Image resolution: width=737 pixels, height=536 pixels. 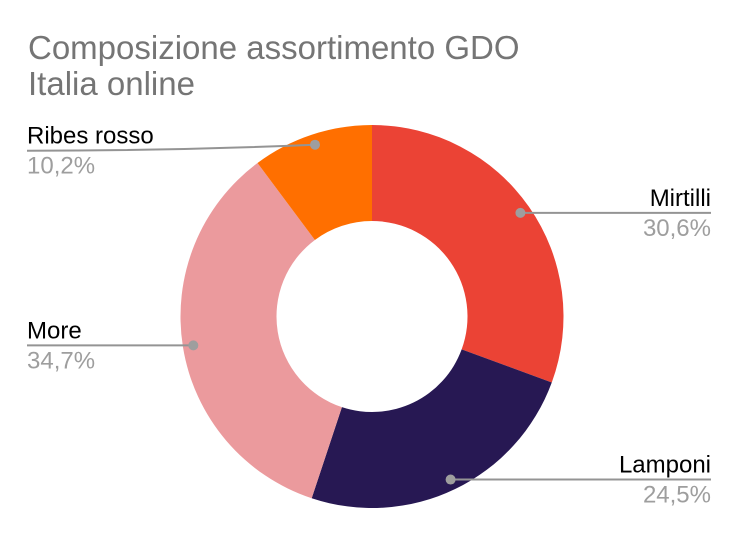 I want to click on slice-label-ribes-rosso: Ribes rosso, so click(x=90, y=136).